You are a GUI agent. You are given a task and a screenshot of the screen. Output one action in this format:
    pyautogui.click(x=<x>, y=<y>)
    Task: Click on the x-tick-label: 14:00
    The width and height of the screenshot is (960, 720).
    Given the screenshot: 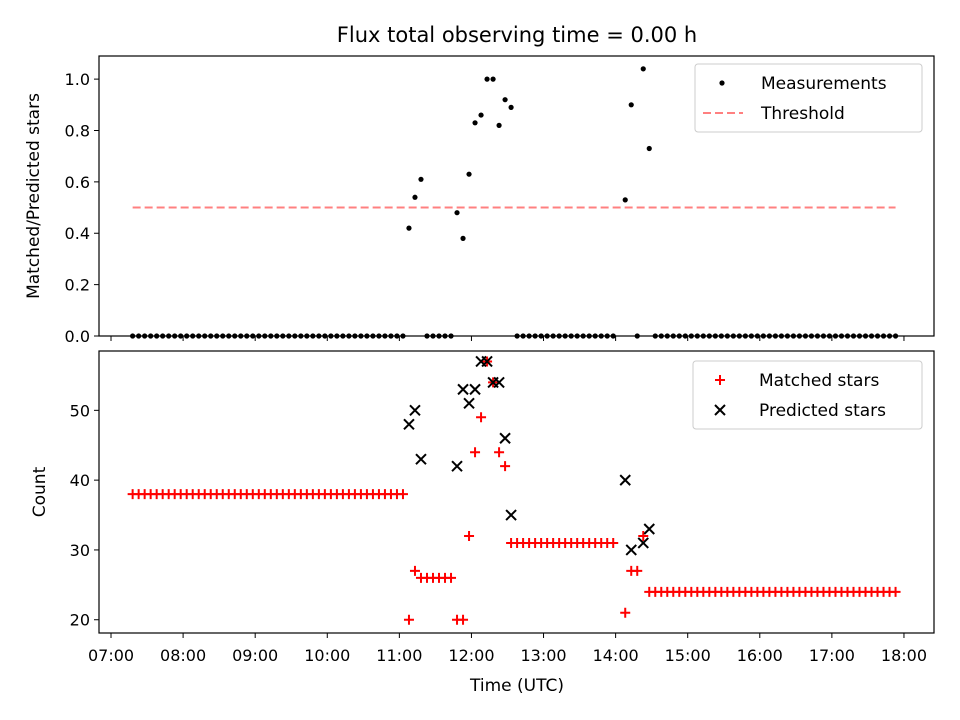 What is the action you would take?
    pyautogui.click(x=616, y=655)
    